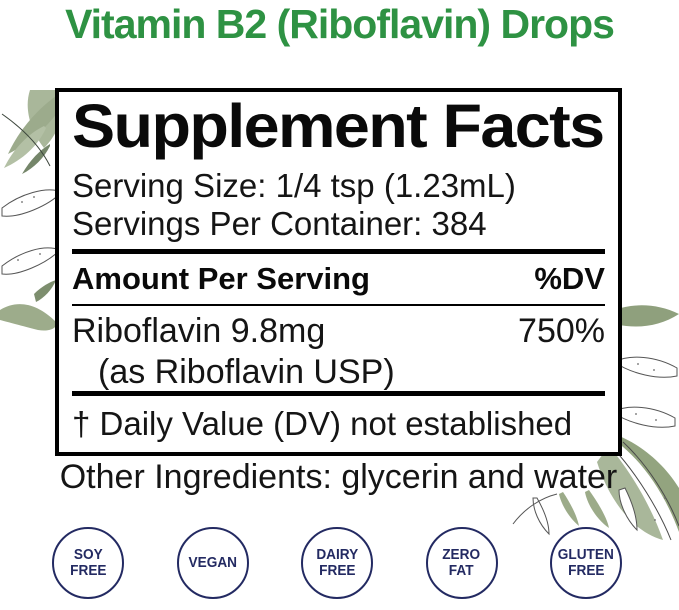 Image resolution: width=679 pixels, height=610 pixels. What do you see at coordinates (294, 185) in the screenshot?
I see `serving-size-text: Serving Size: 1/4 tsp (1.23mL)` at bounding box center [294, 185].